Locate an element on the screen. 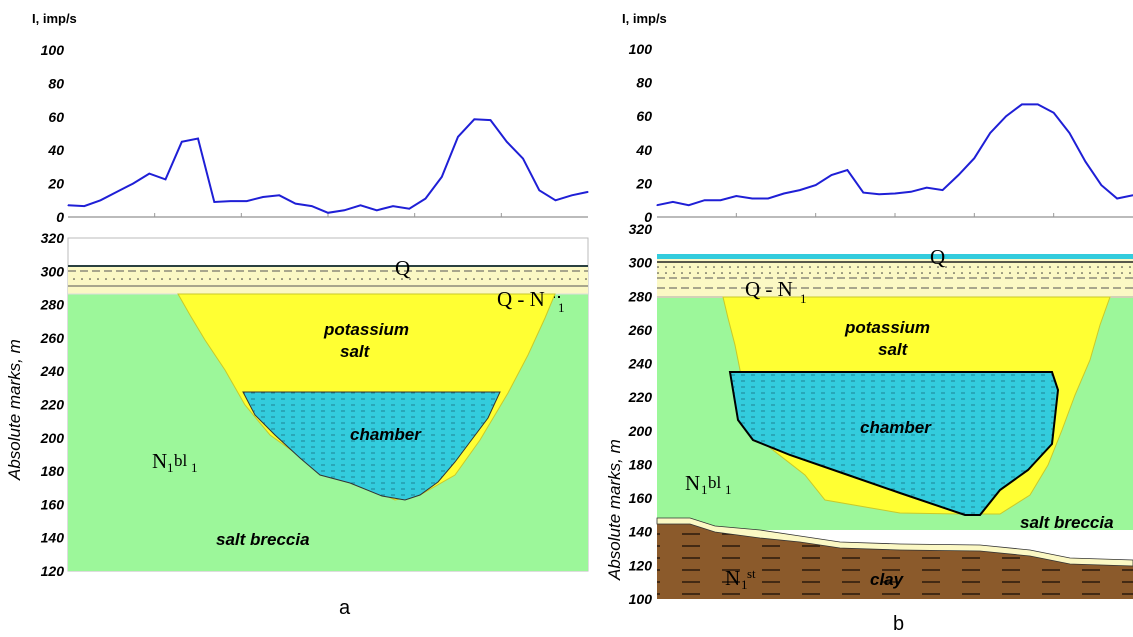 The width and height of the screenshot is (1133, 637). chart-a-points is located at coordinates (328, 166).